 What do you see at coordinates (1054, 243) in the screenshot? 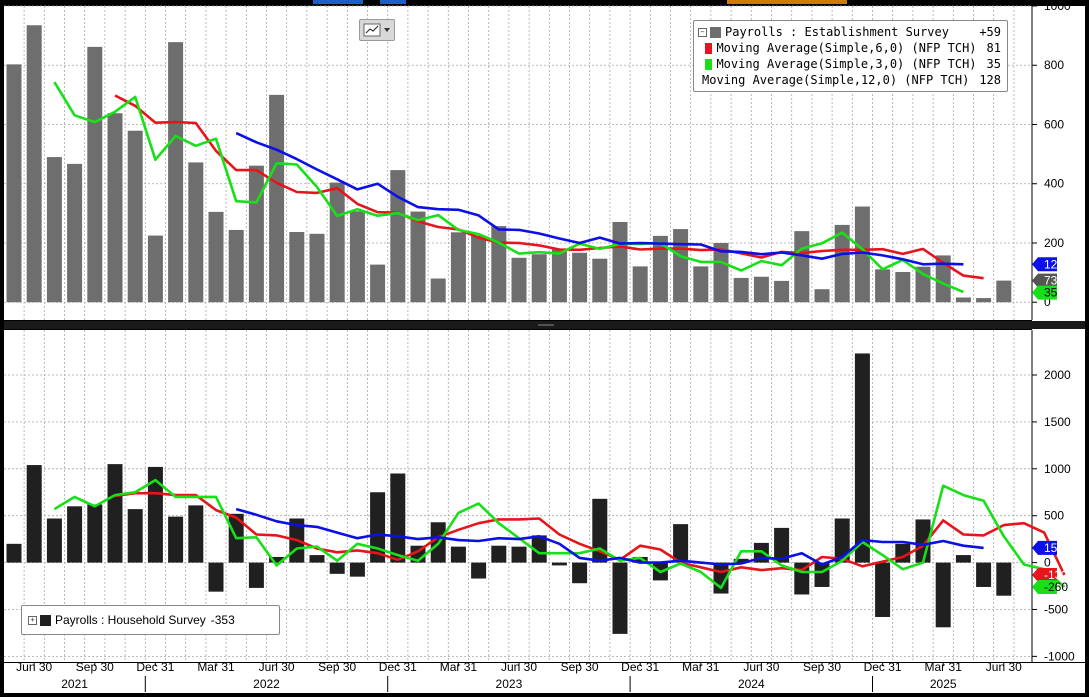
I see `y-tick-label: 200` at bounding box center [1054, 243].